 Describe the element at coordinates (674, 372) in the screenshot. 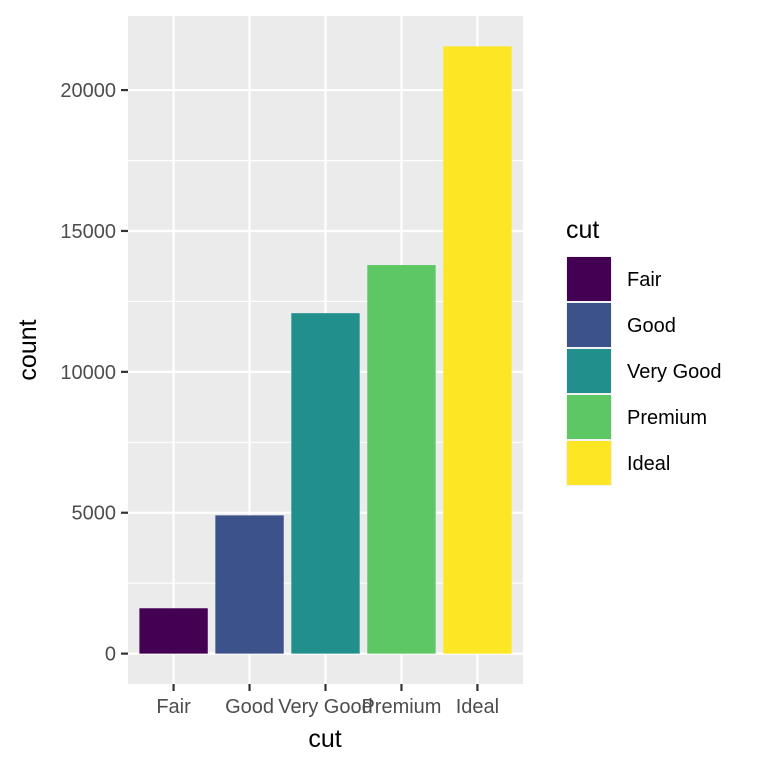

I see `legend-label: Very Good` at that location.